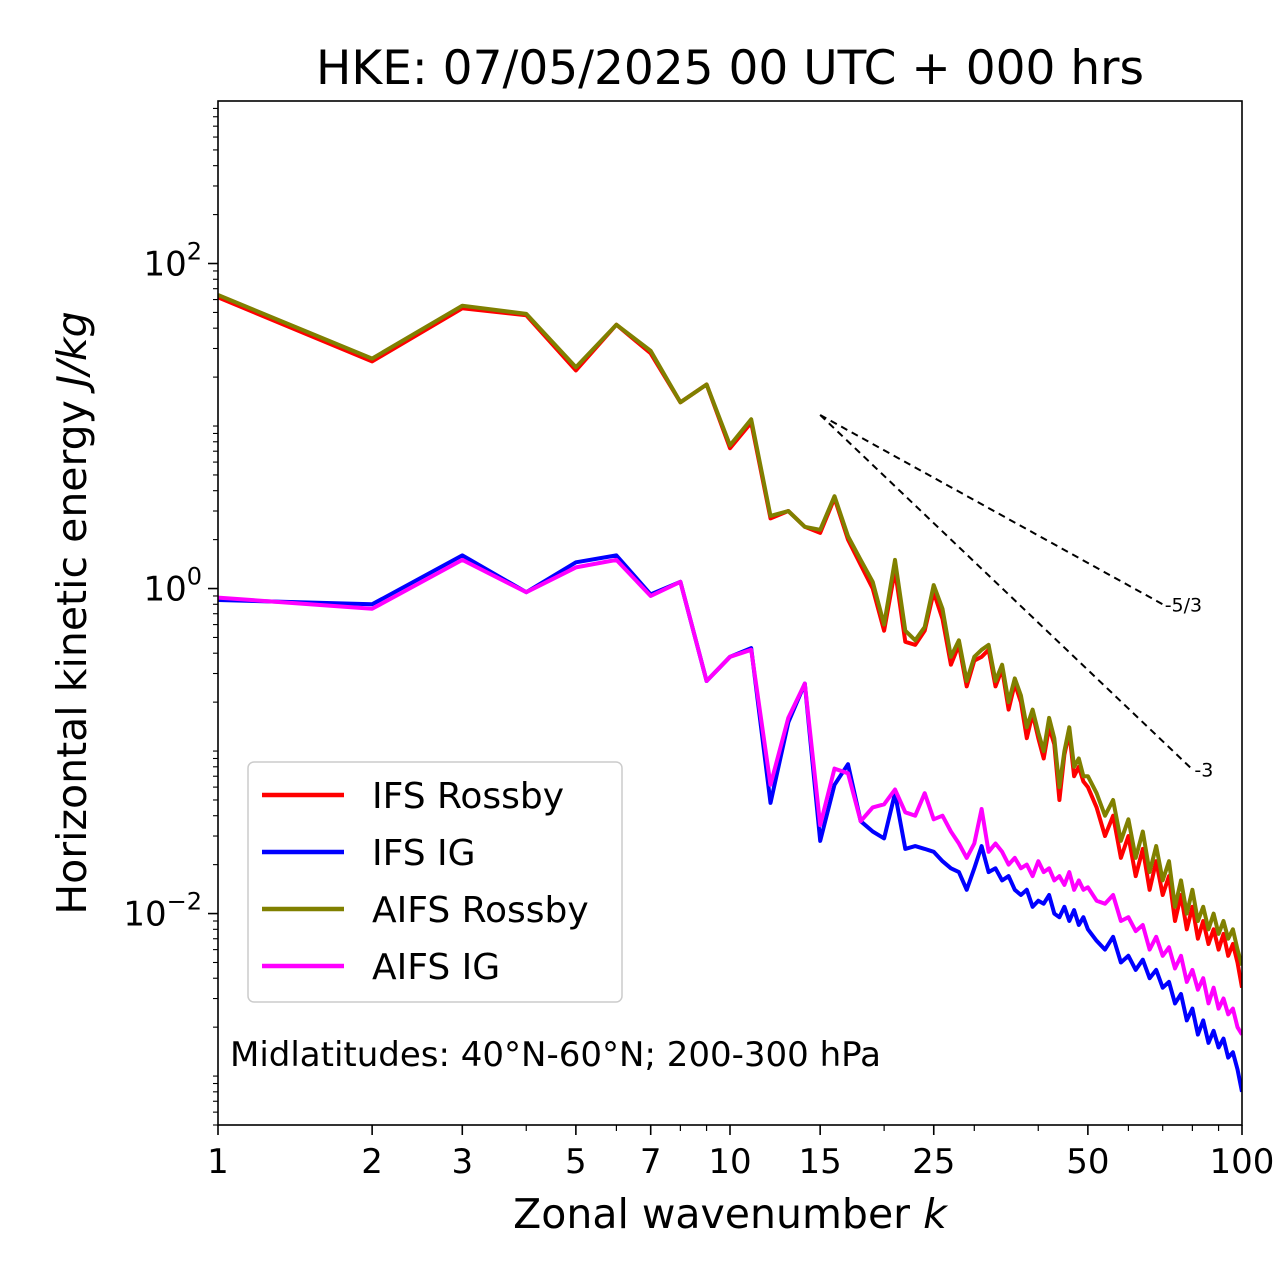 The height and width of the screenshot is (1288, 1280). I want to click on x-axis-ticks: 1 2 3 5 7 10 15 25 50 100, so click(740, 1153).